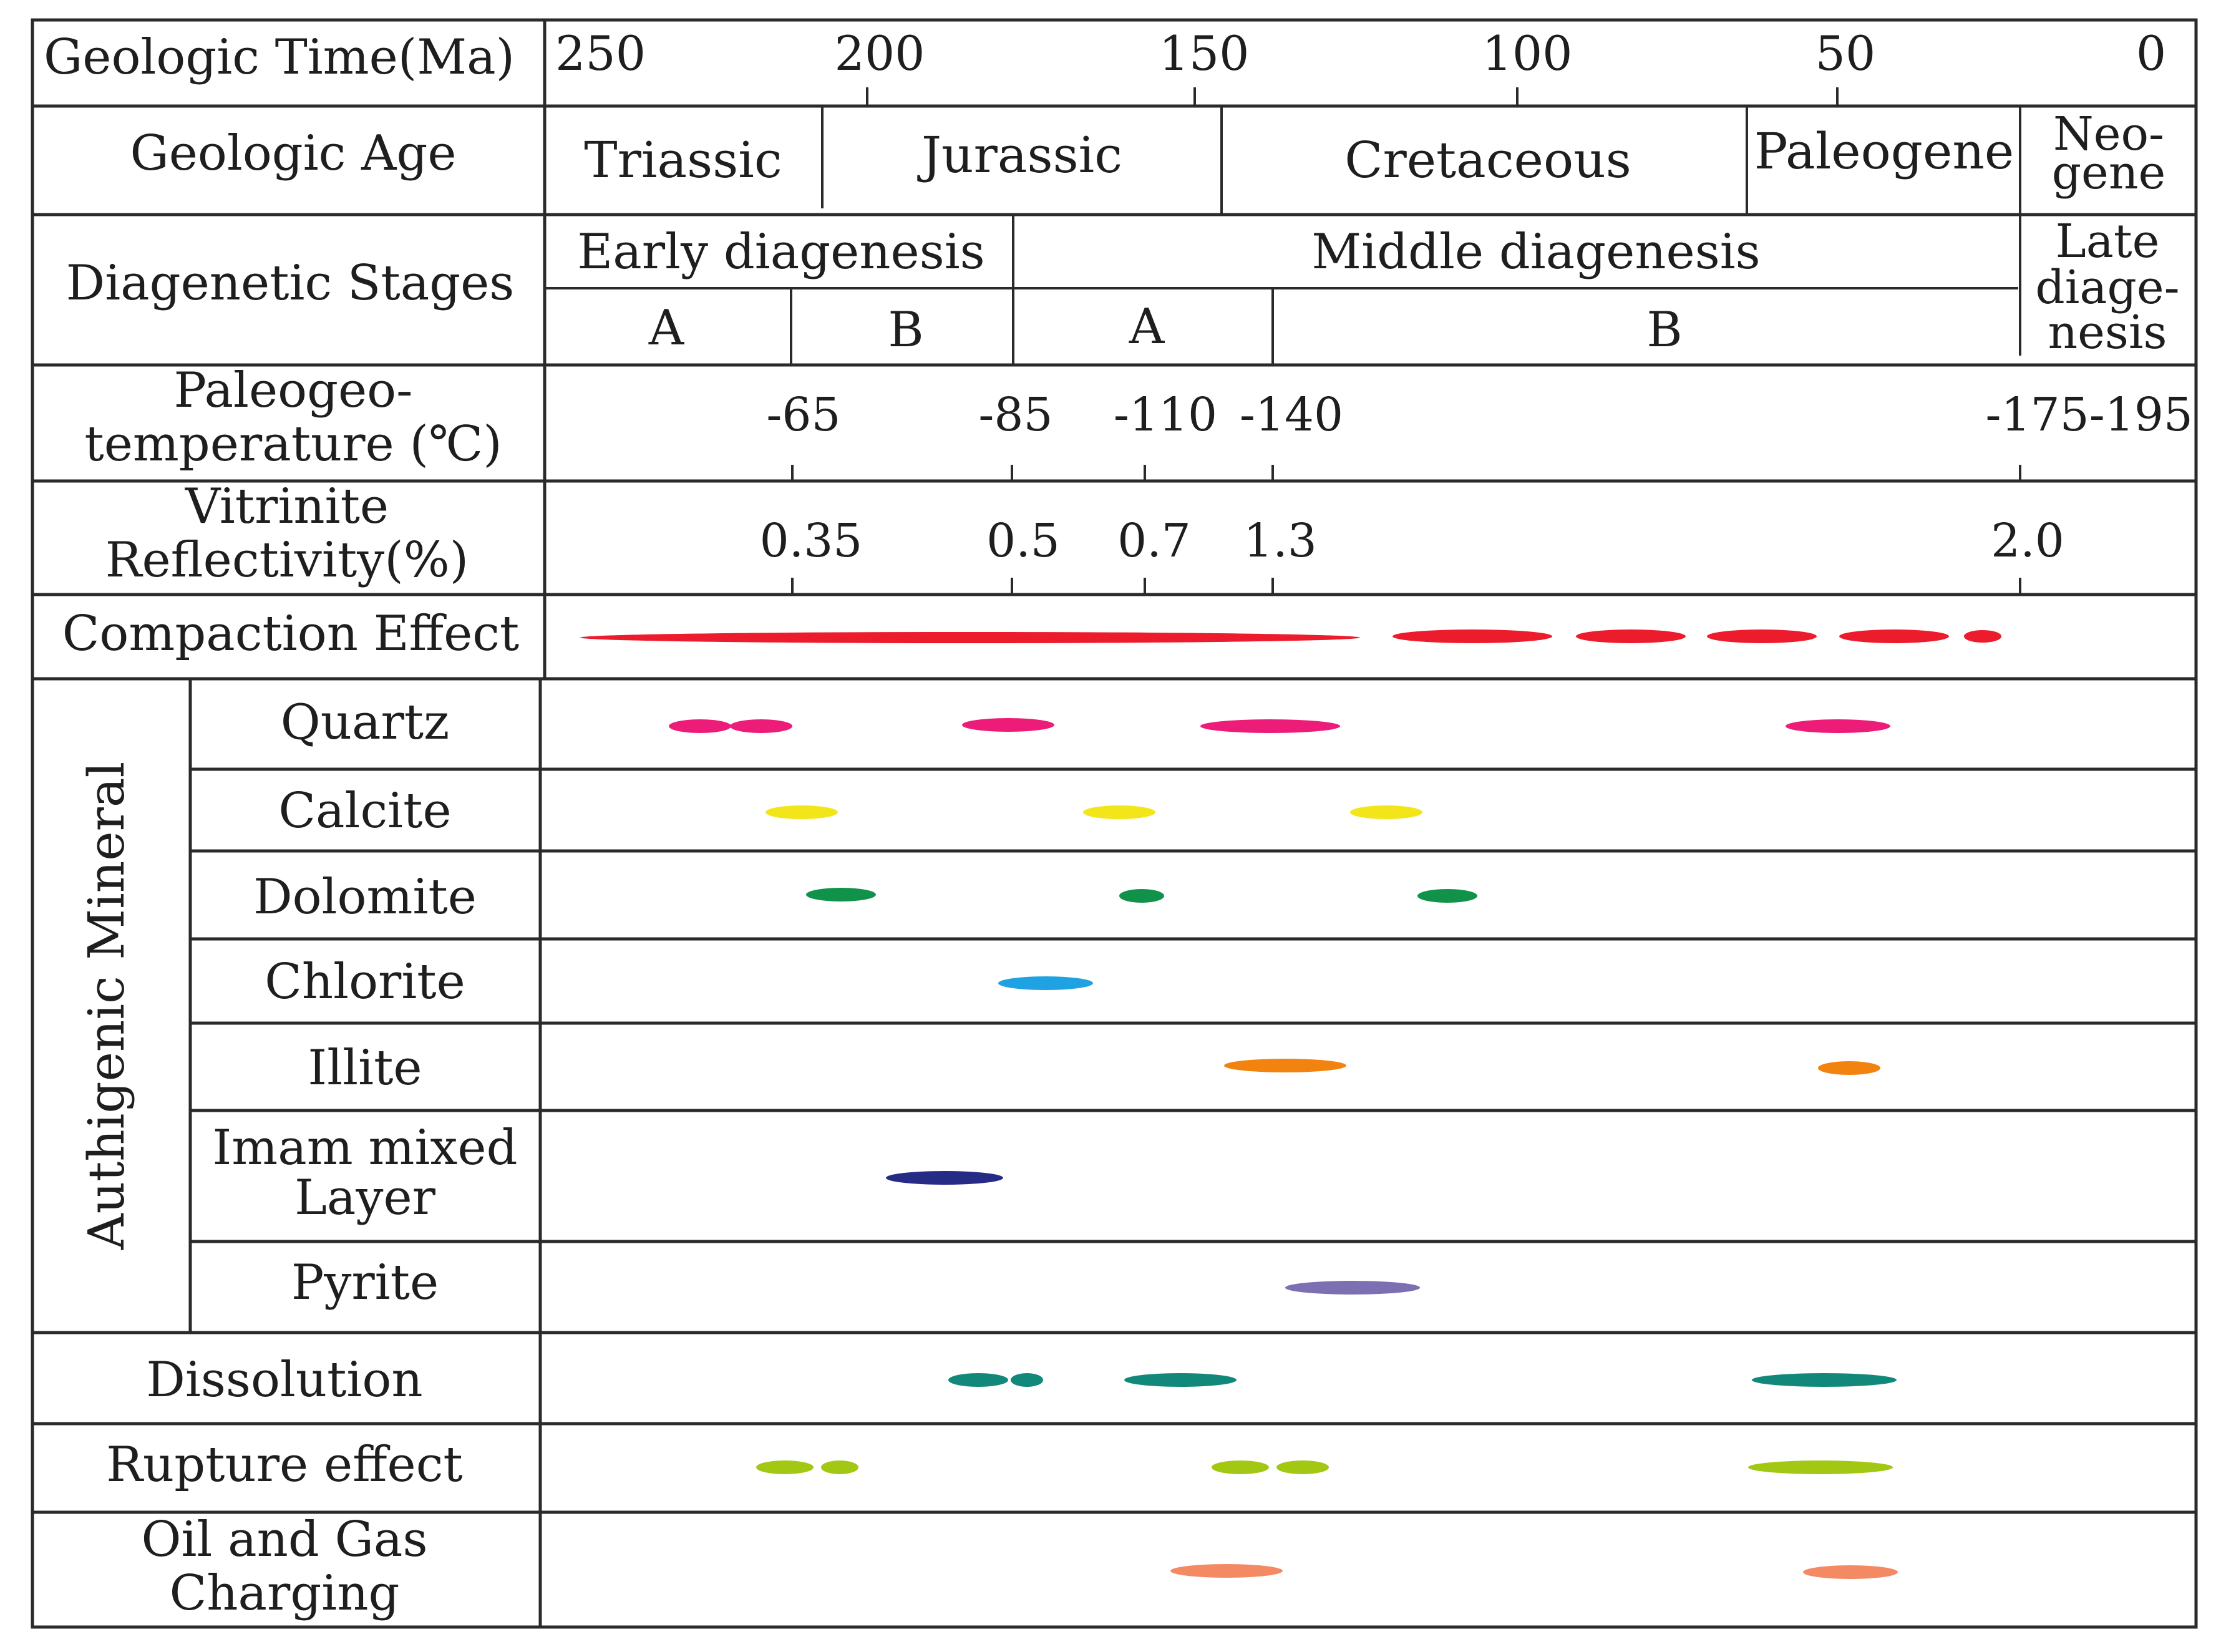  What do you see at coordinates (1204, 53) in the screenshot?
I see `time-tick-150: 150` at bounding box center [1204, 53].